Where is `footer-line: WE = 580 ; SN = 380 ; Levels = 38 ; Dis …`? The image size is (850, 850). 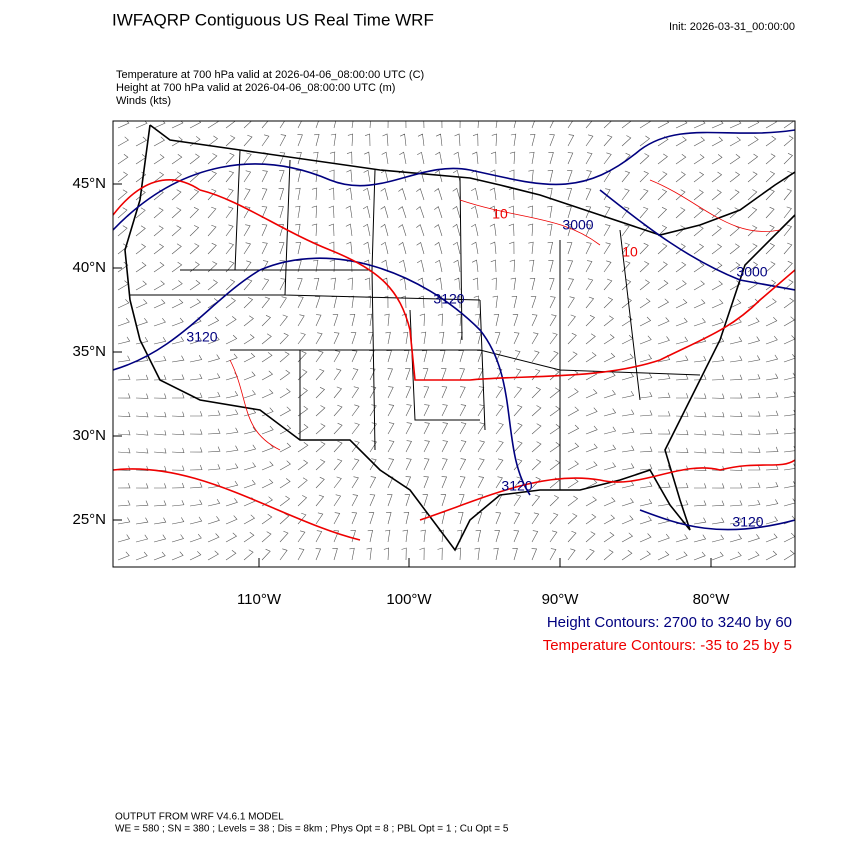
footer-line: WE = 580 ; SN = 380 ; Levels = 38 ; Dis … is located at coordinates (312, 829).